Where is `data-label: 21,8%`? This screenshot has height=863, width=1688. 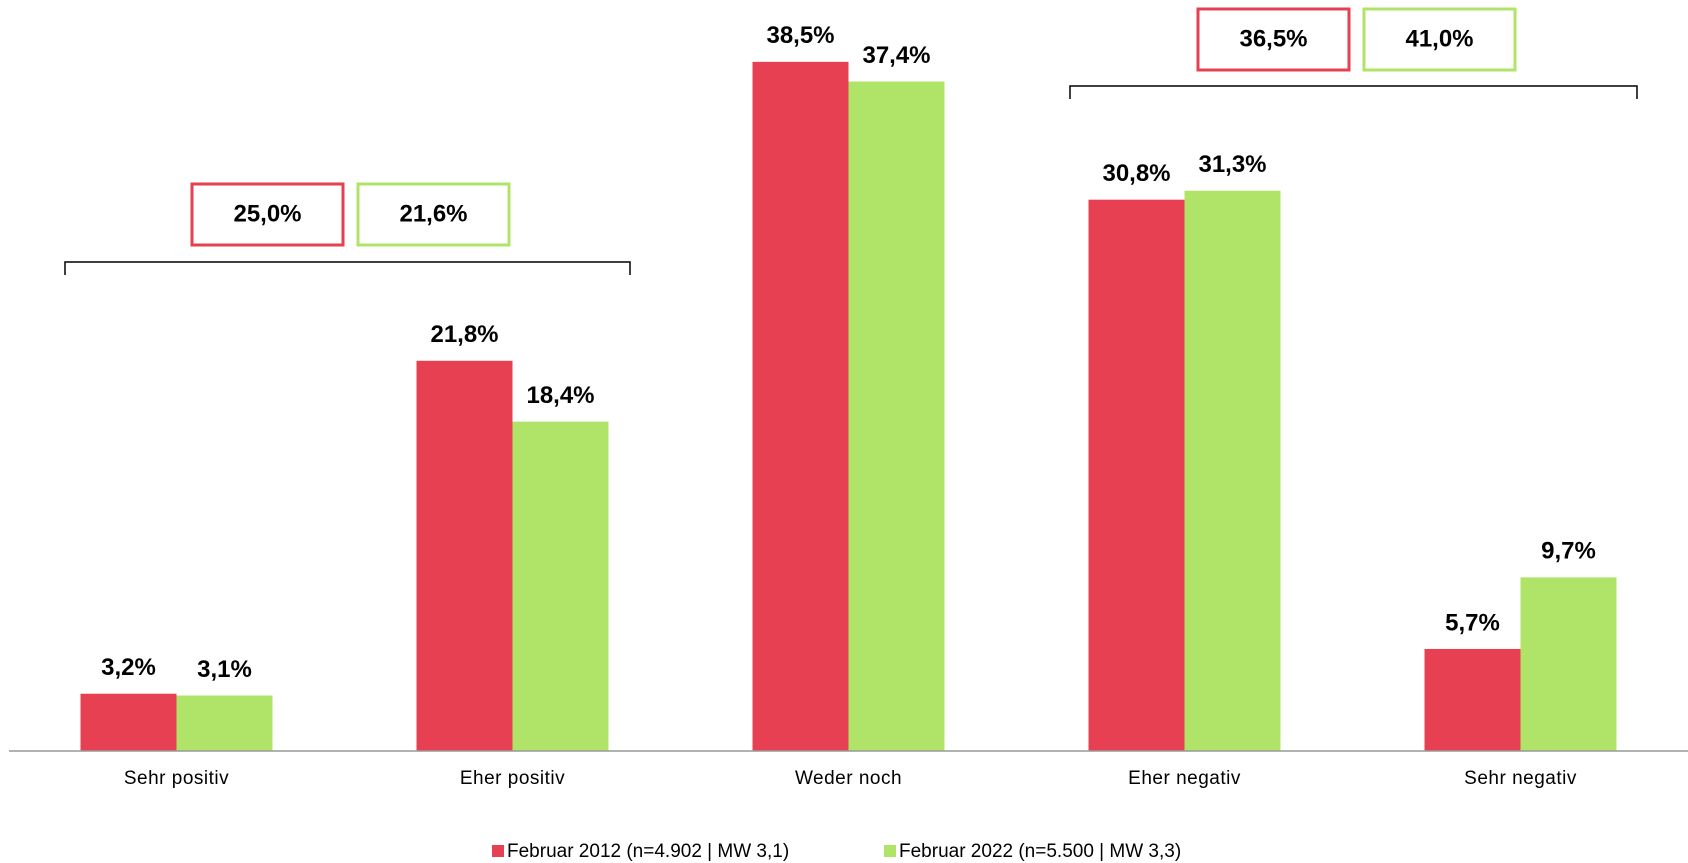 data-label: 21,8% is located at coordinates (464, 334).